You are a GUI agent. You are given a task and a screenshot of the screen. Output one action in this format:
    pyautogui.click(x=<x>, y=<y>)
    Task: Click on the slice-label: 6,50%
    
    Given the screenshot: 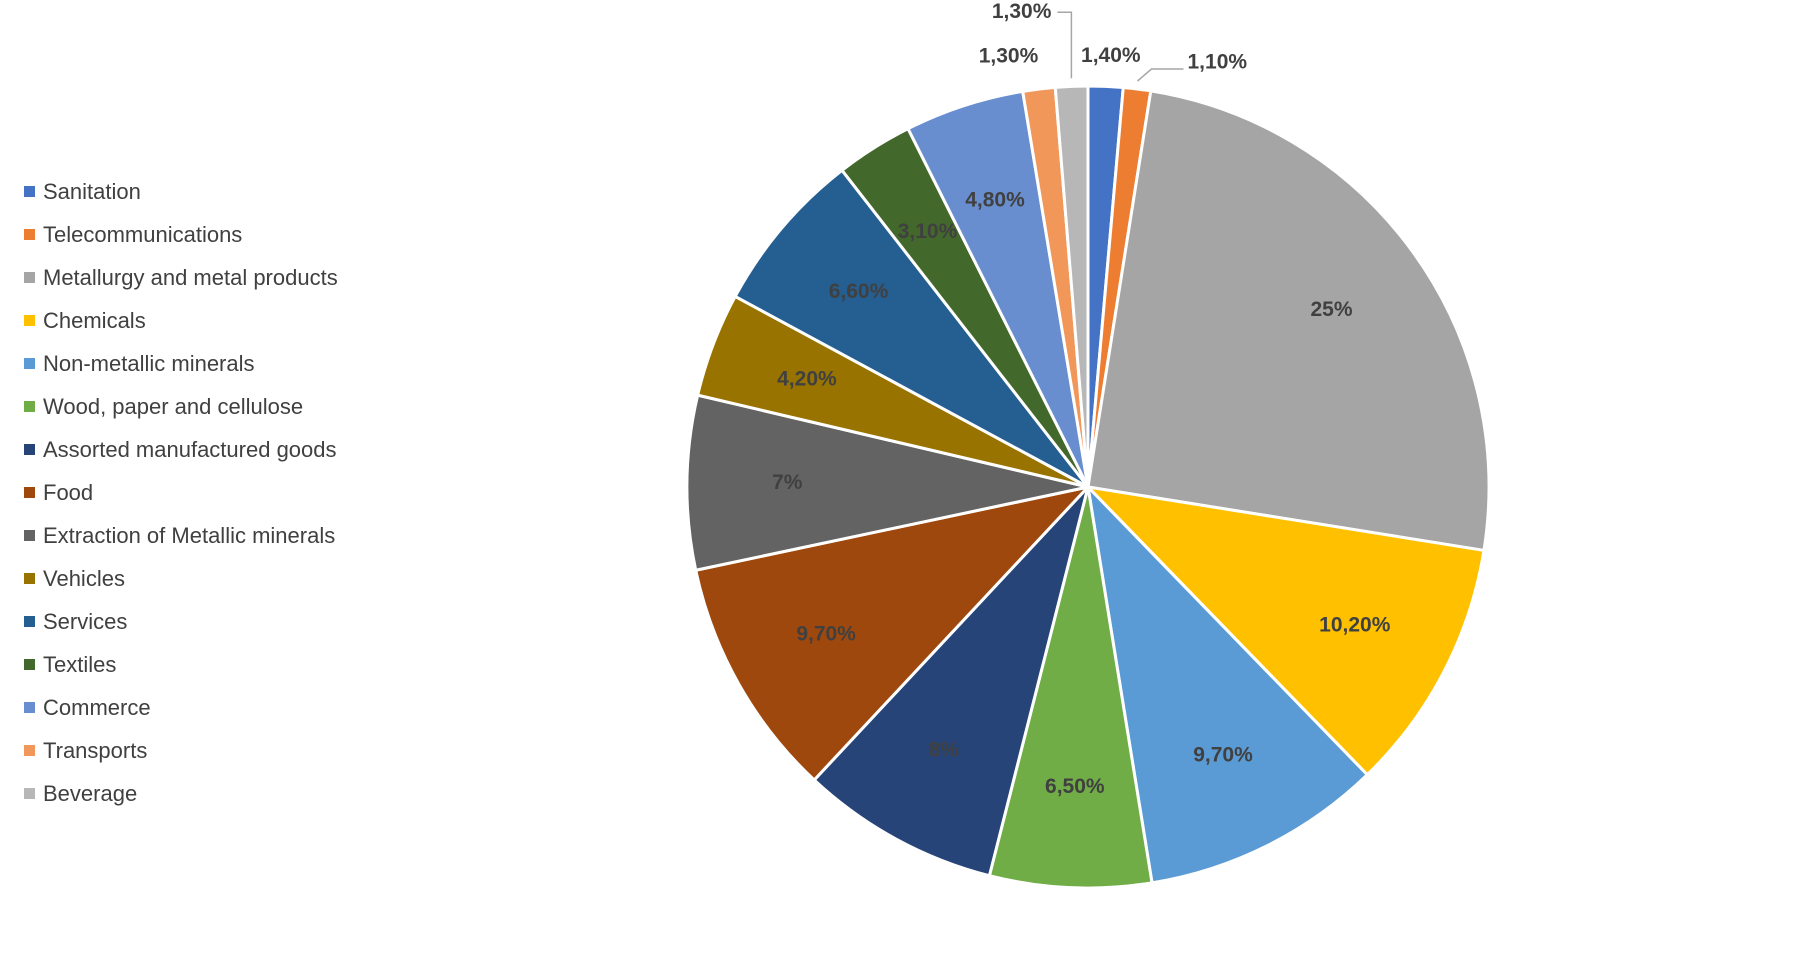 What is the action you would take?
    pyautogui.click(x=1075, y=786)
    